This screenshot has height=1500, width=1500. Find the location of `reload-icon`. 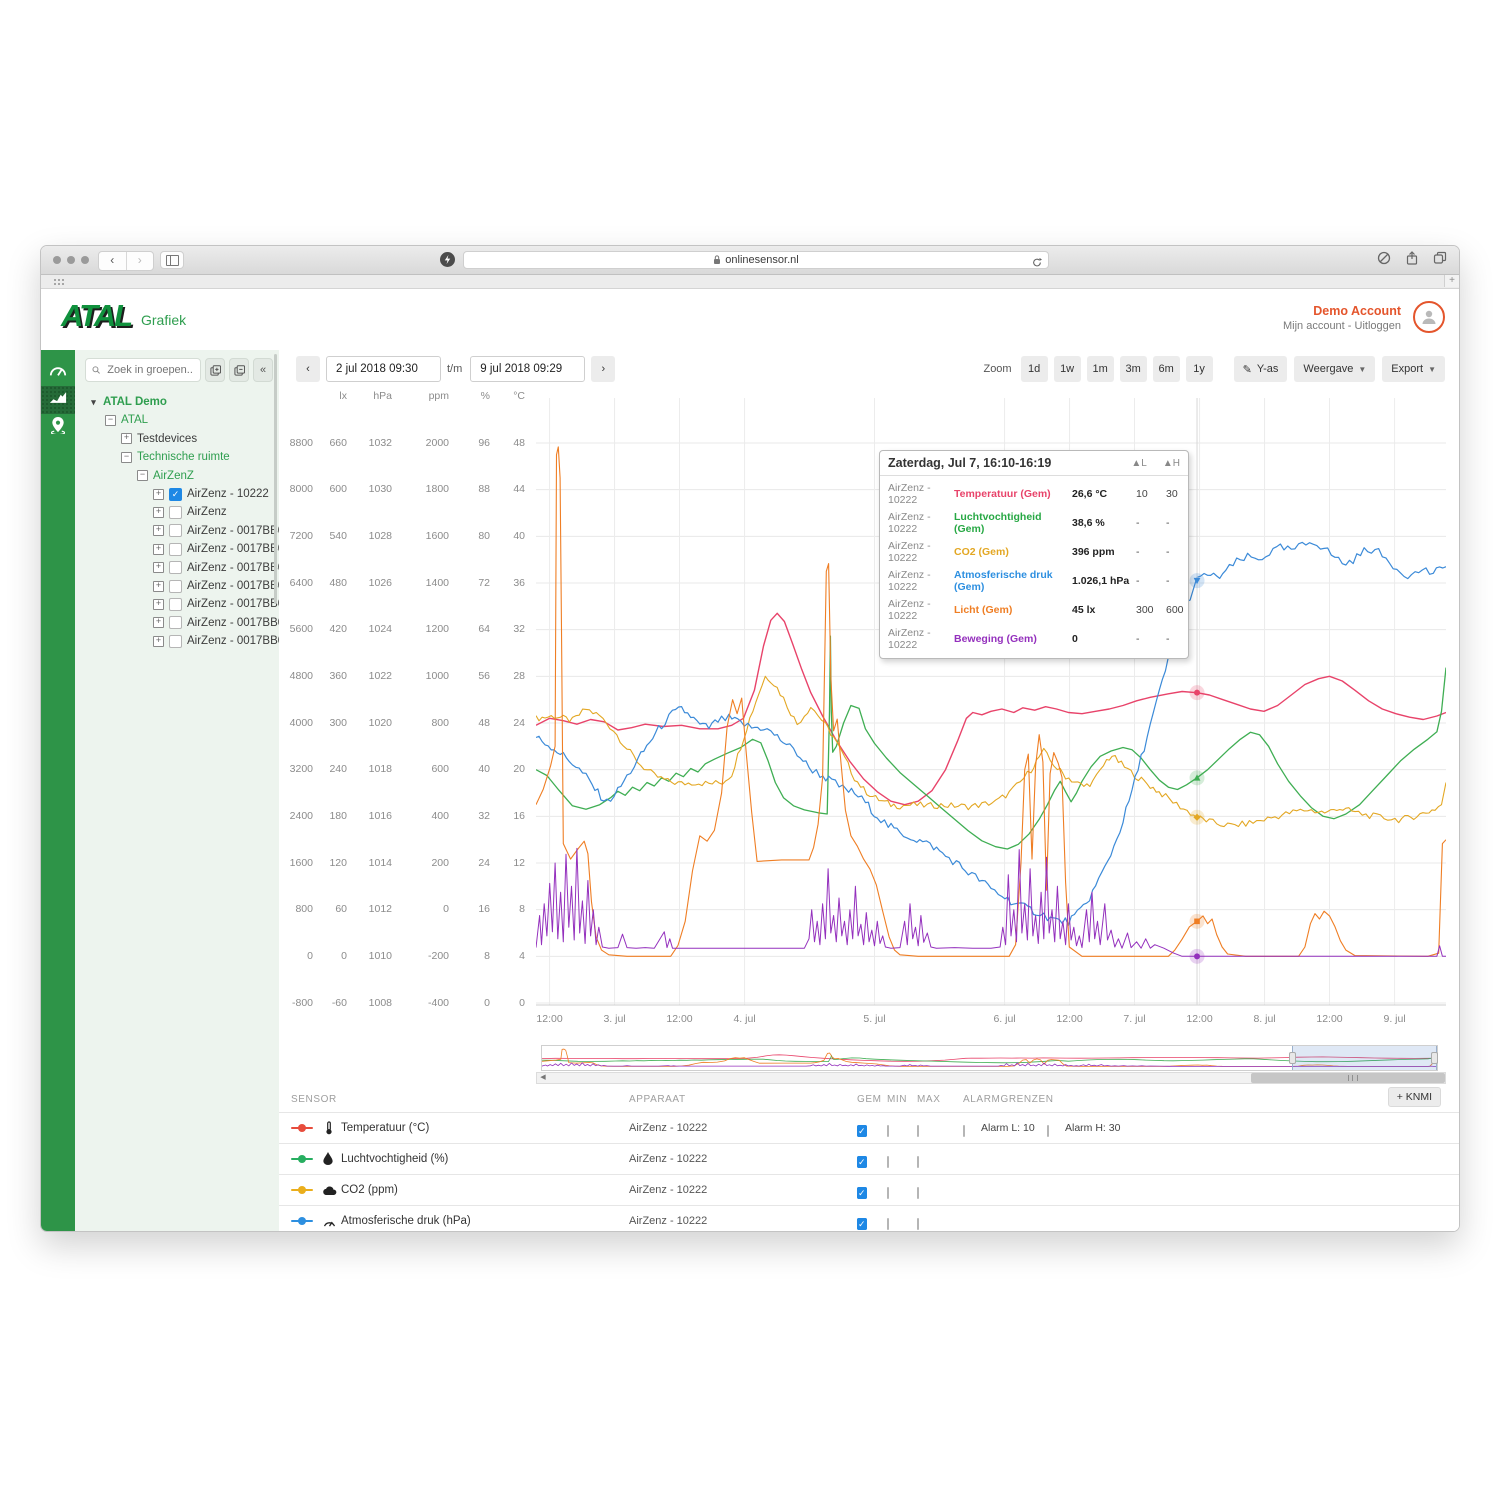

reload-icon is located at coordinates (1037, 264).